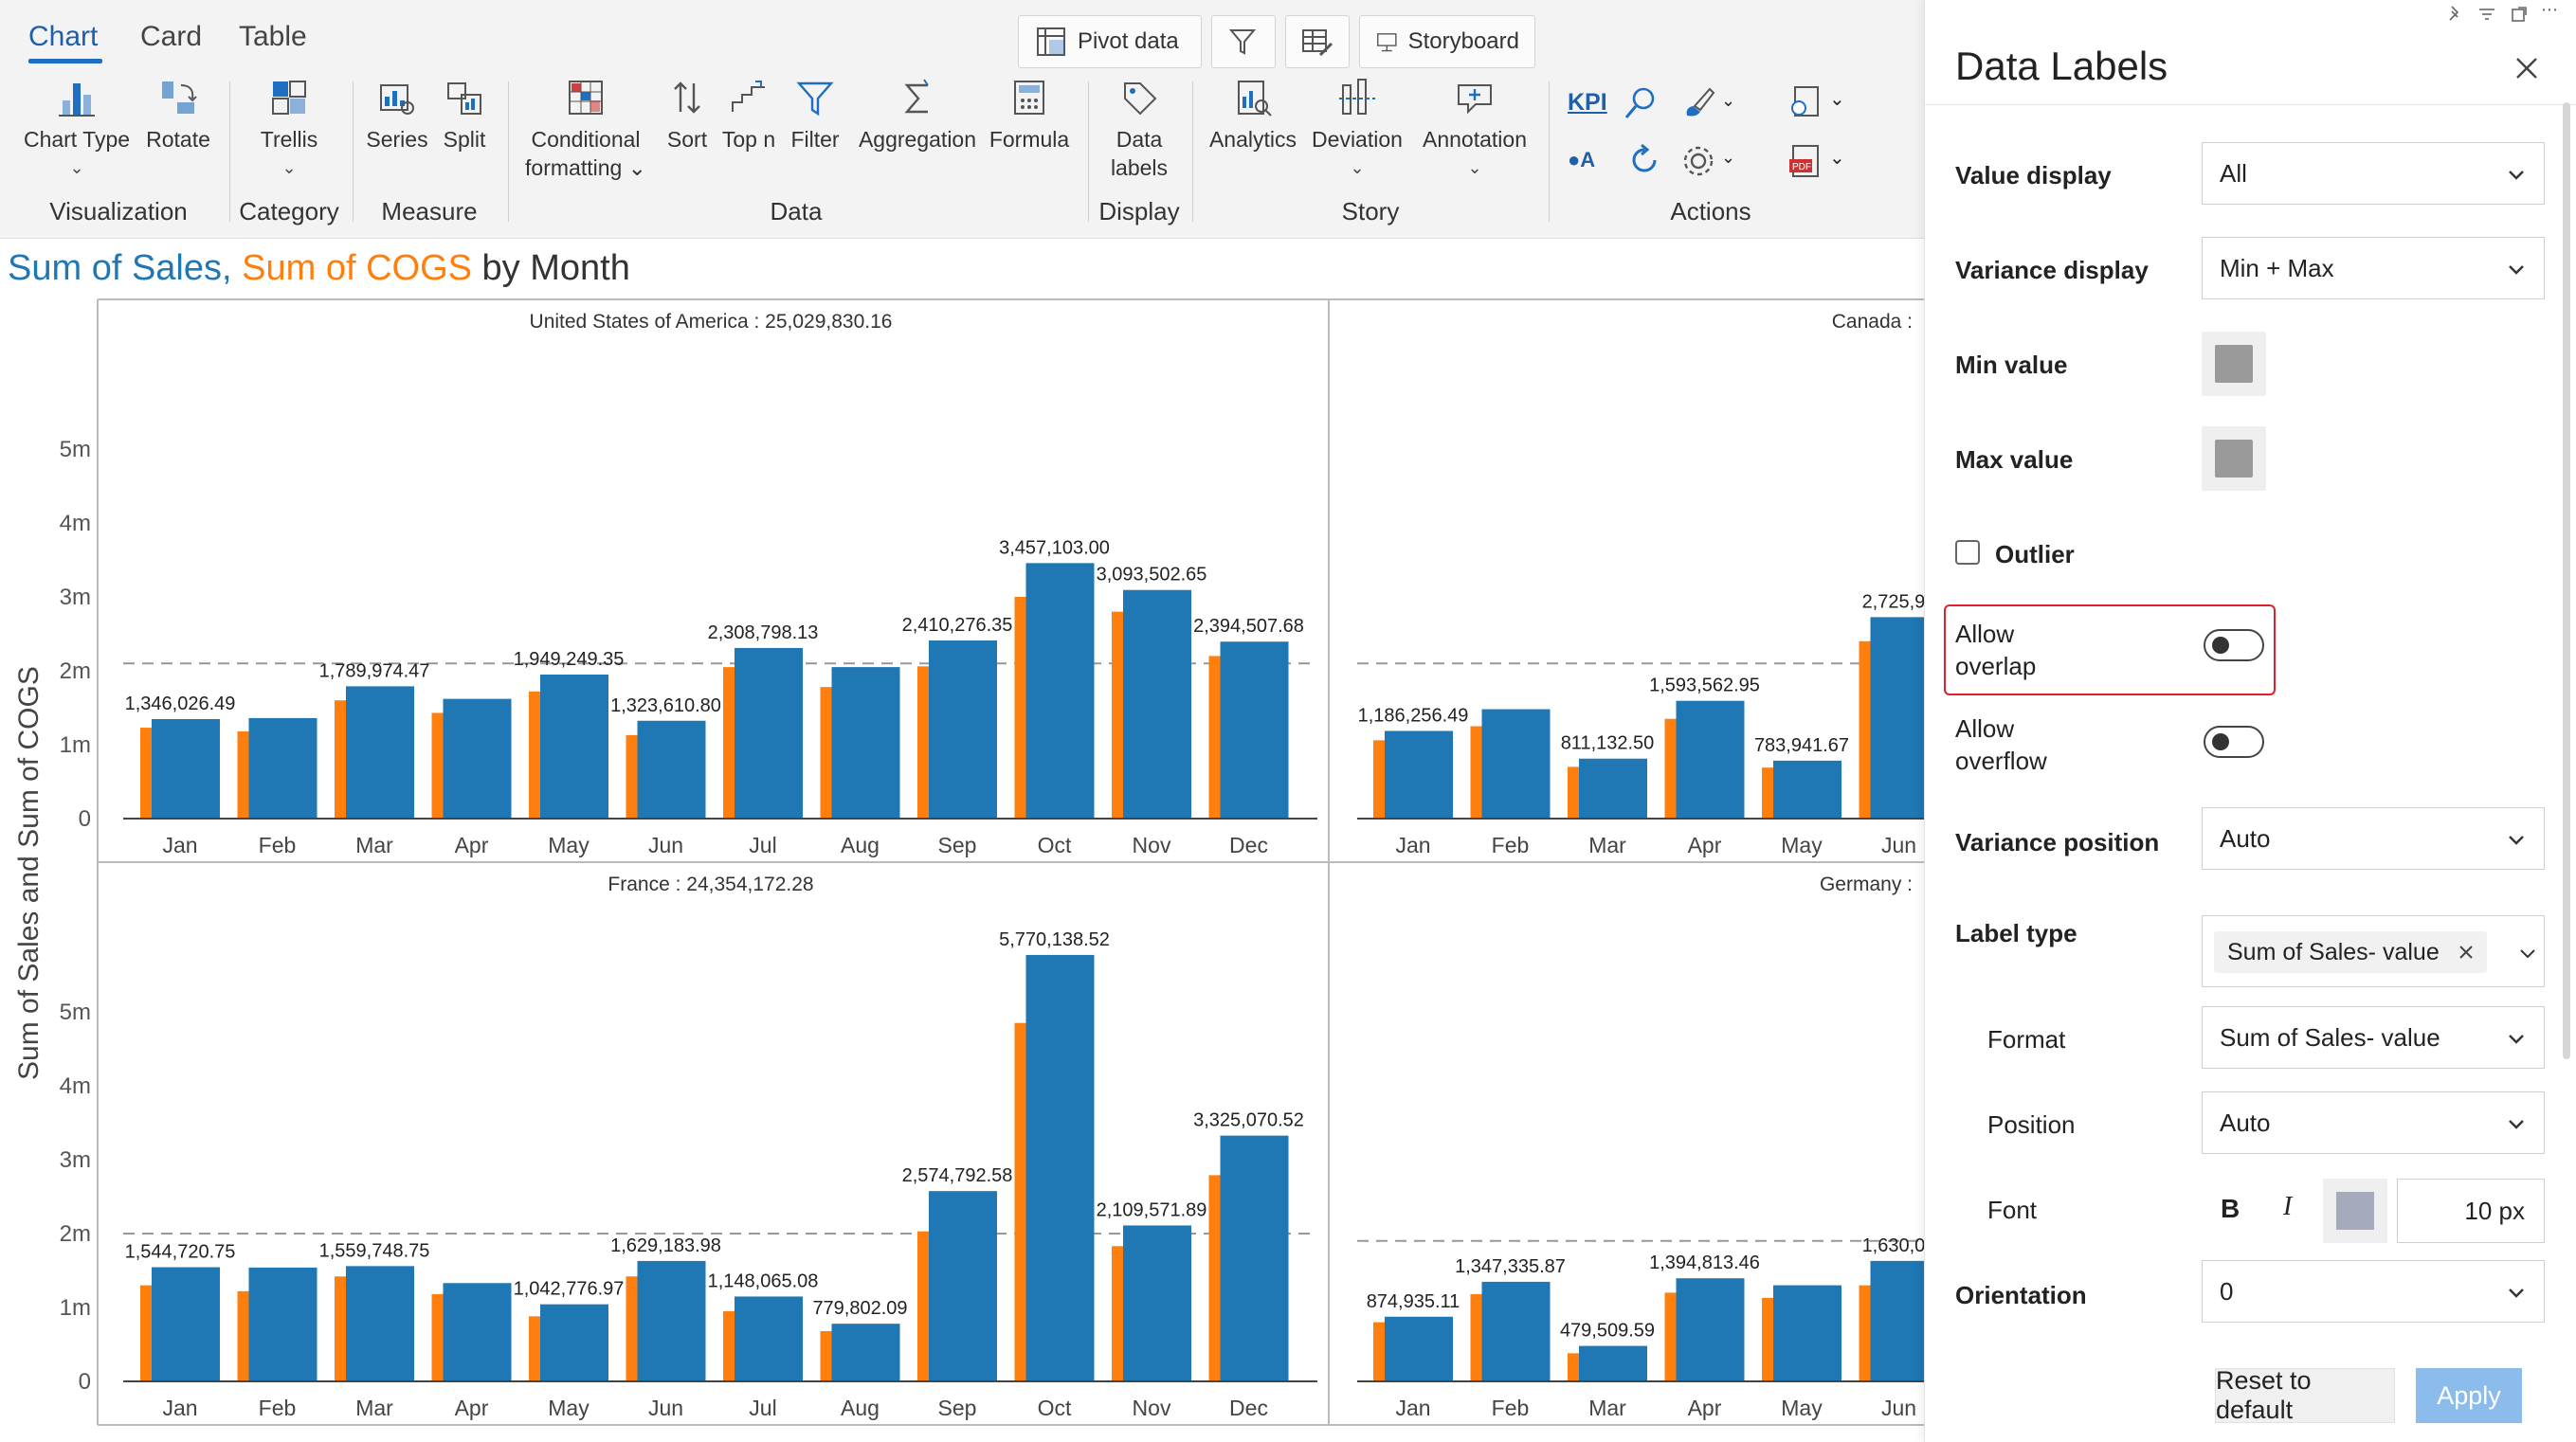 The height and width of the screenshot is (1442, 2576). What do you see at coordinates (1110, 41) in the screenshot?
I see `pivot-data-button: Pivot data` at bounding box center [1110, 41].